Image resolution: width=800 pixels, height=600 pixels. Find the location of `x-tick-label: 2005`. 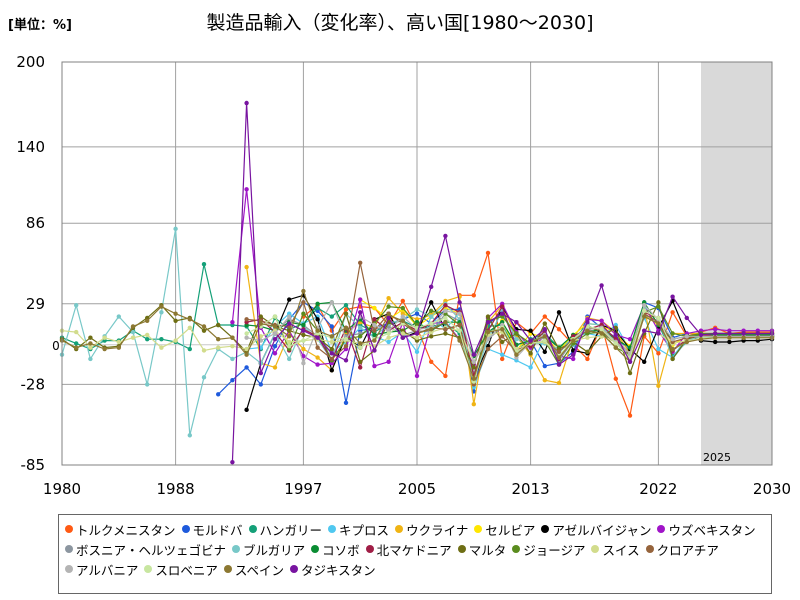

x-tick-label: 2005 is located at coordinates (417, 489).